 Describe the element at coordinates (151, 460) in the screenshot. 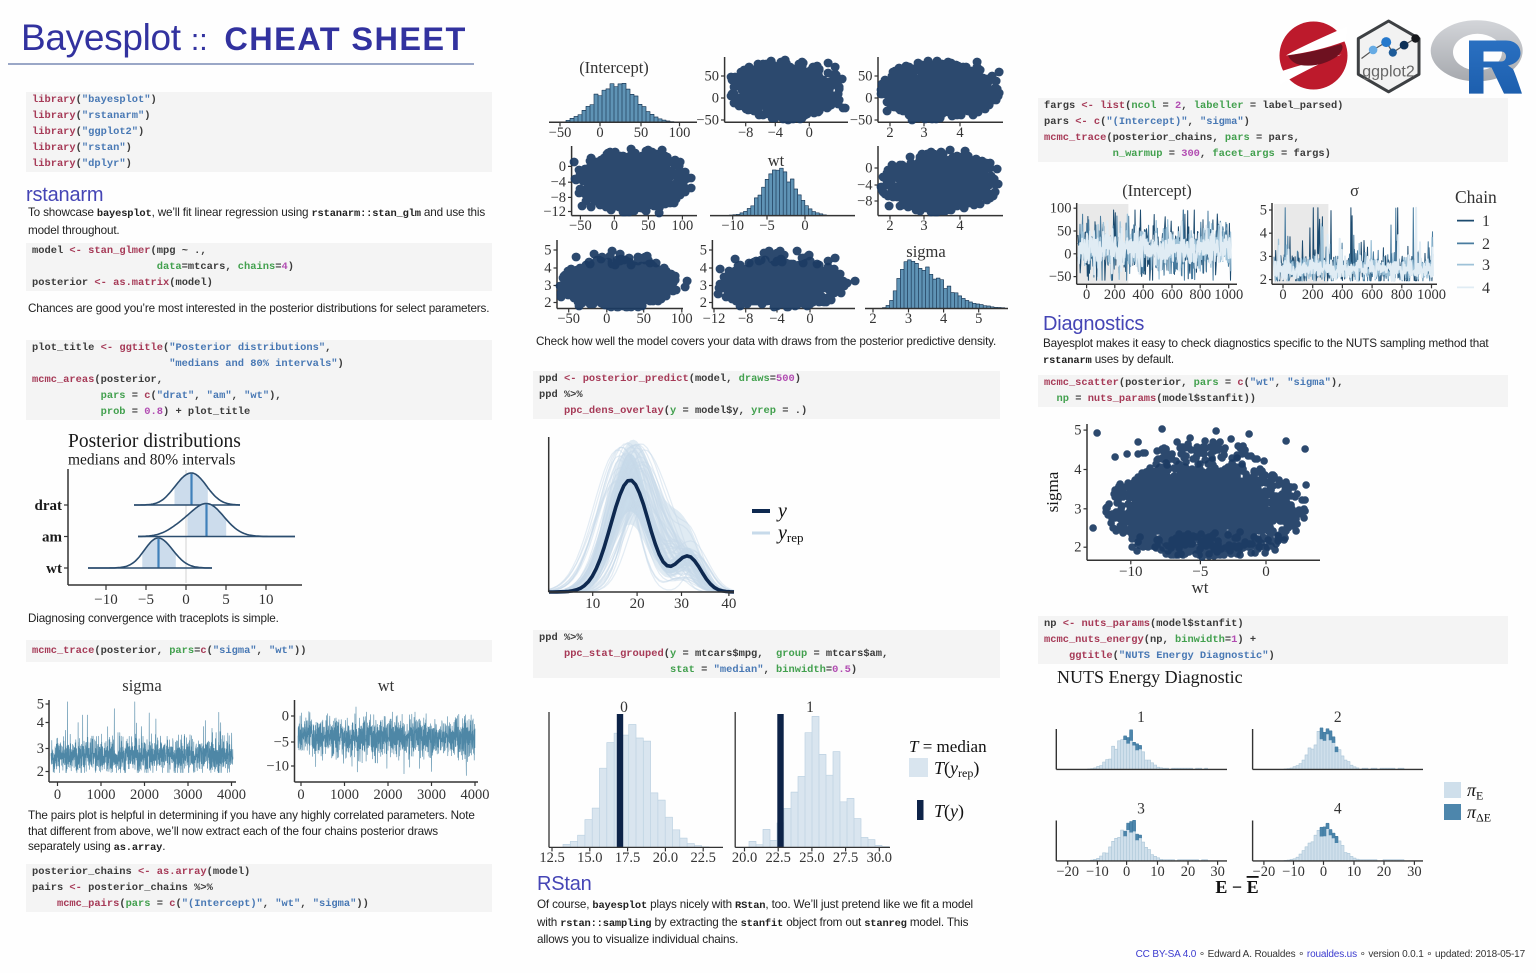

I see `svg-text: medians and 80% intervals` at that location.